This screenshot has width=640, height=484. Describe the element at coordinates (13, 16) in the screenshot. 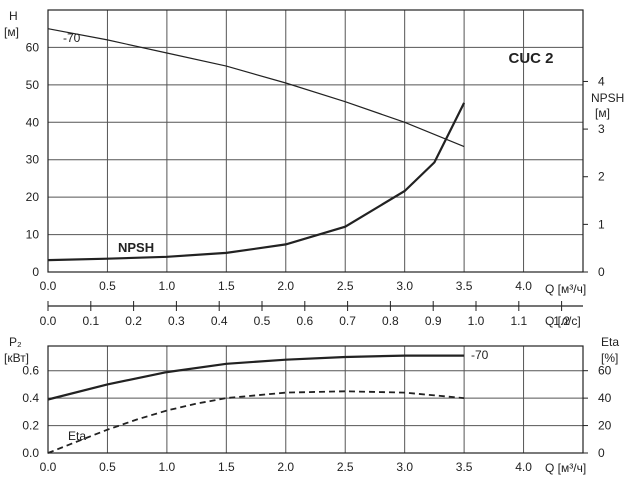

I see `head-y-title: H` at that location.